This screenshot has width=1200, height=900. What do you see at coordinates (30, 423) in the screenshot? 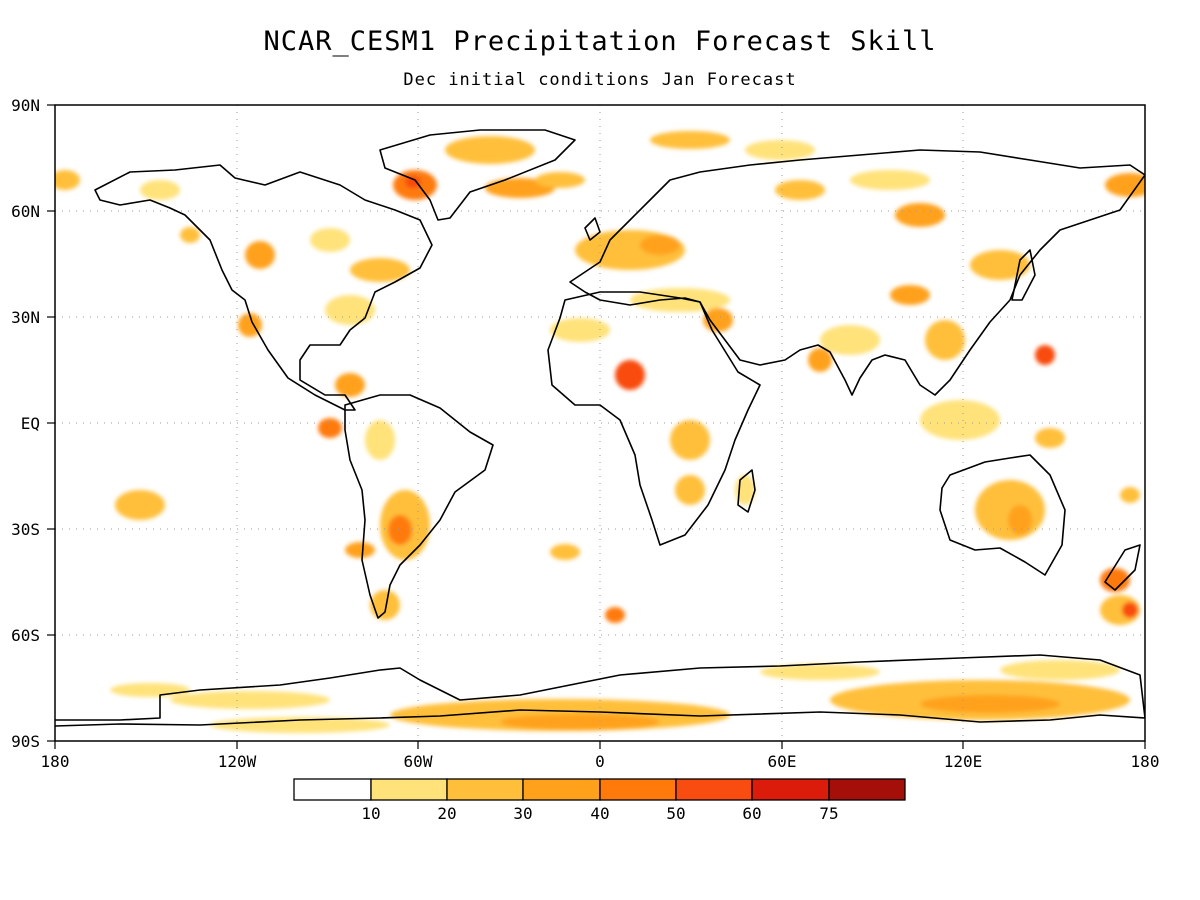
I see `lat-label-eq: EQ` at bounding box center [30, 423].